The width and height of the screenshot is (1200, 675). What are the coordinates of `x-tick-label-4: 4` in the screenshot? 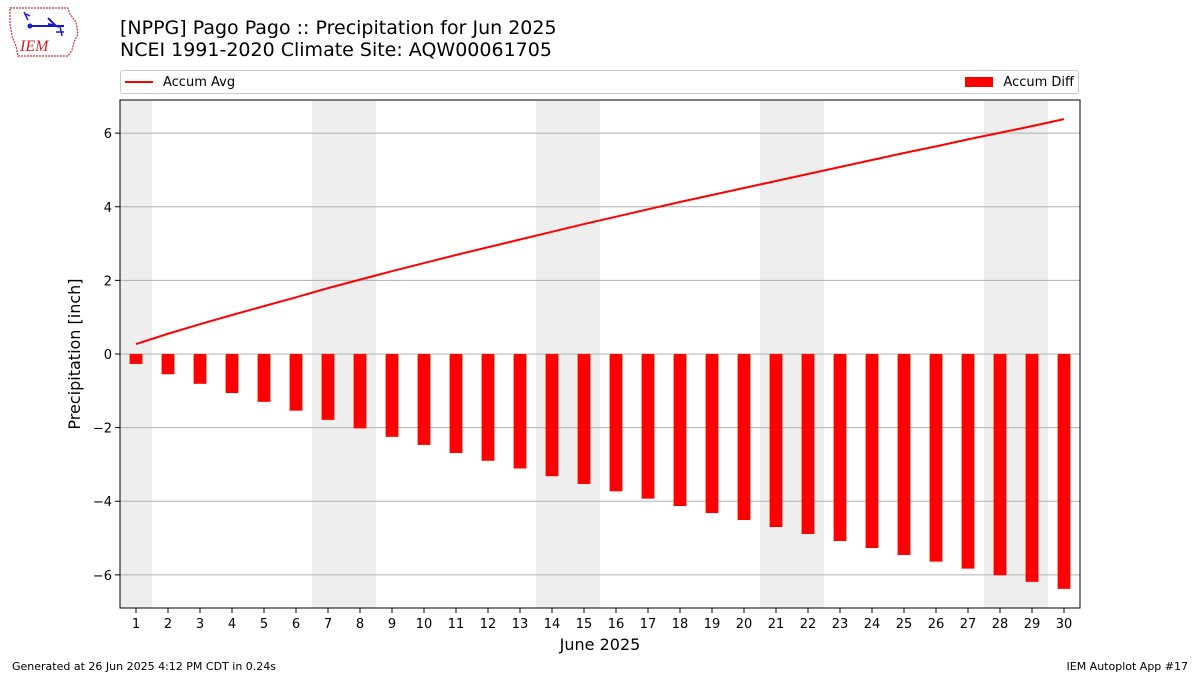 It's located at (232, 624).